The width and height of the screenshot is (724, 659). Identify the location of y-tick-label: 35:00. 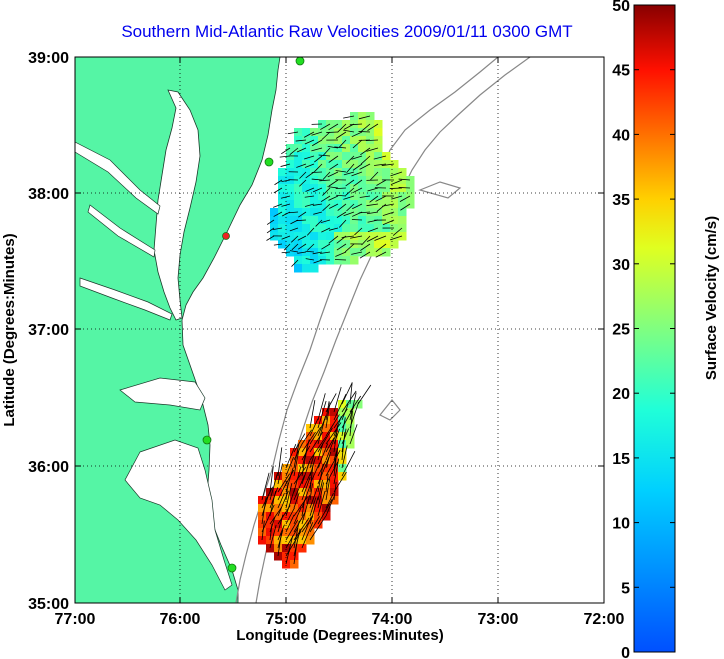
(48, 604).